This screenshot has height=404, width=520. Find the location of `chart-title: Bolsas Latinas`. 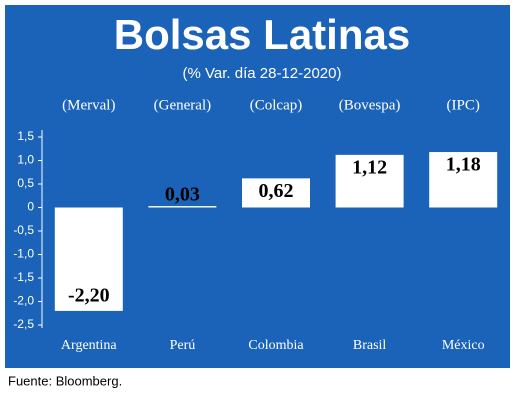

chart-title: Bolsas Latinas is located at coordinates (262, 34).